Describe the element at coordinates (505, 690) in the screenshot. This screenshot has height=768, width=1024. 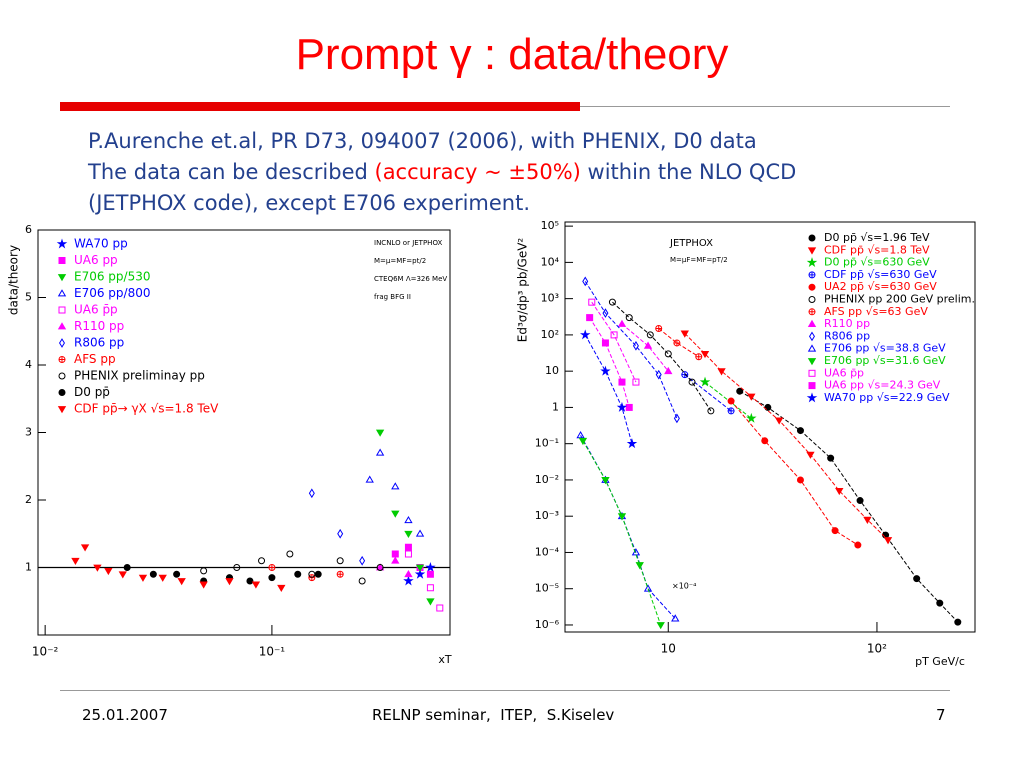
I see `footer-rule` at that location.